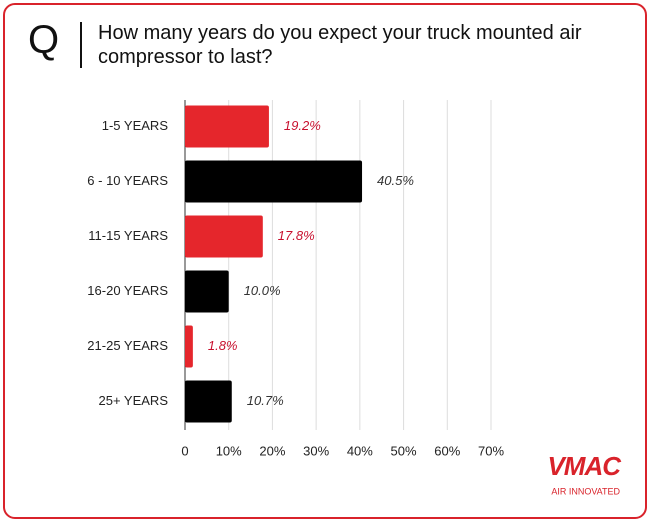 The width and height of the screenshot is (650, 522). Describe the element at coordinates (316, 450) in the screenshot. I see `x-tick-label: 30%` at that location.